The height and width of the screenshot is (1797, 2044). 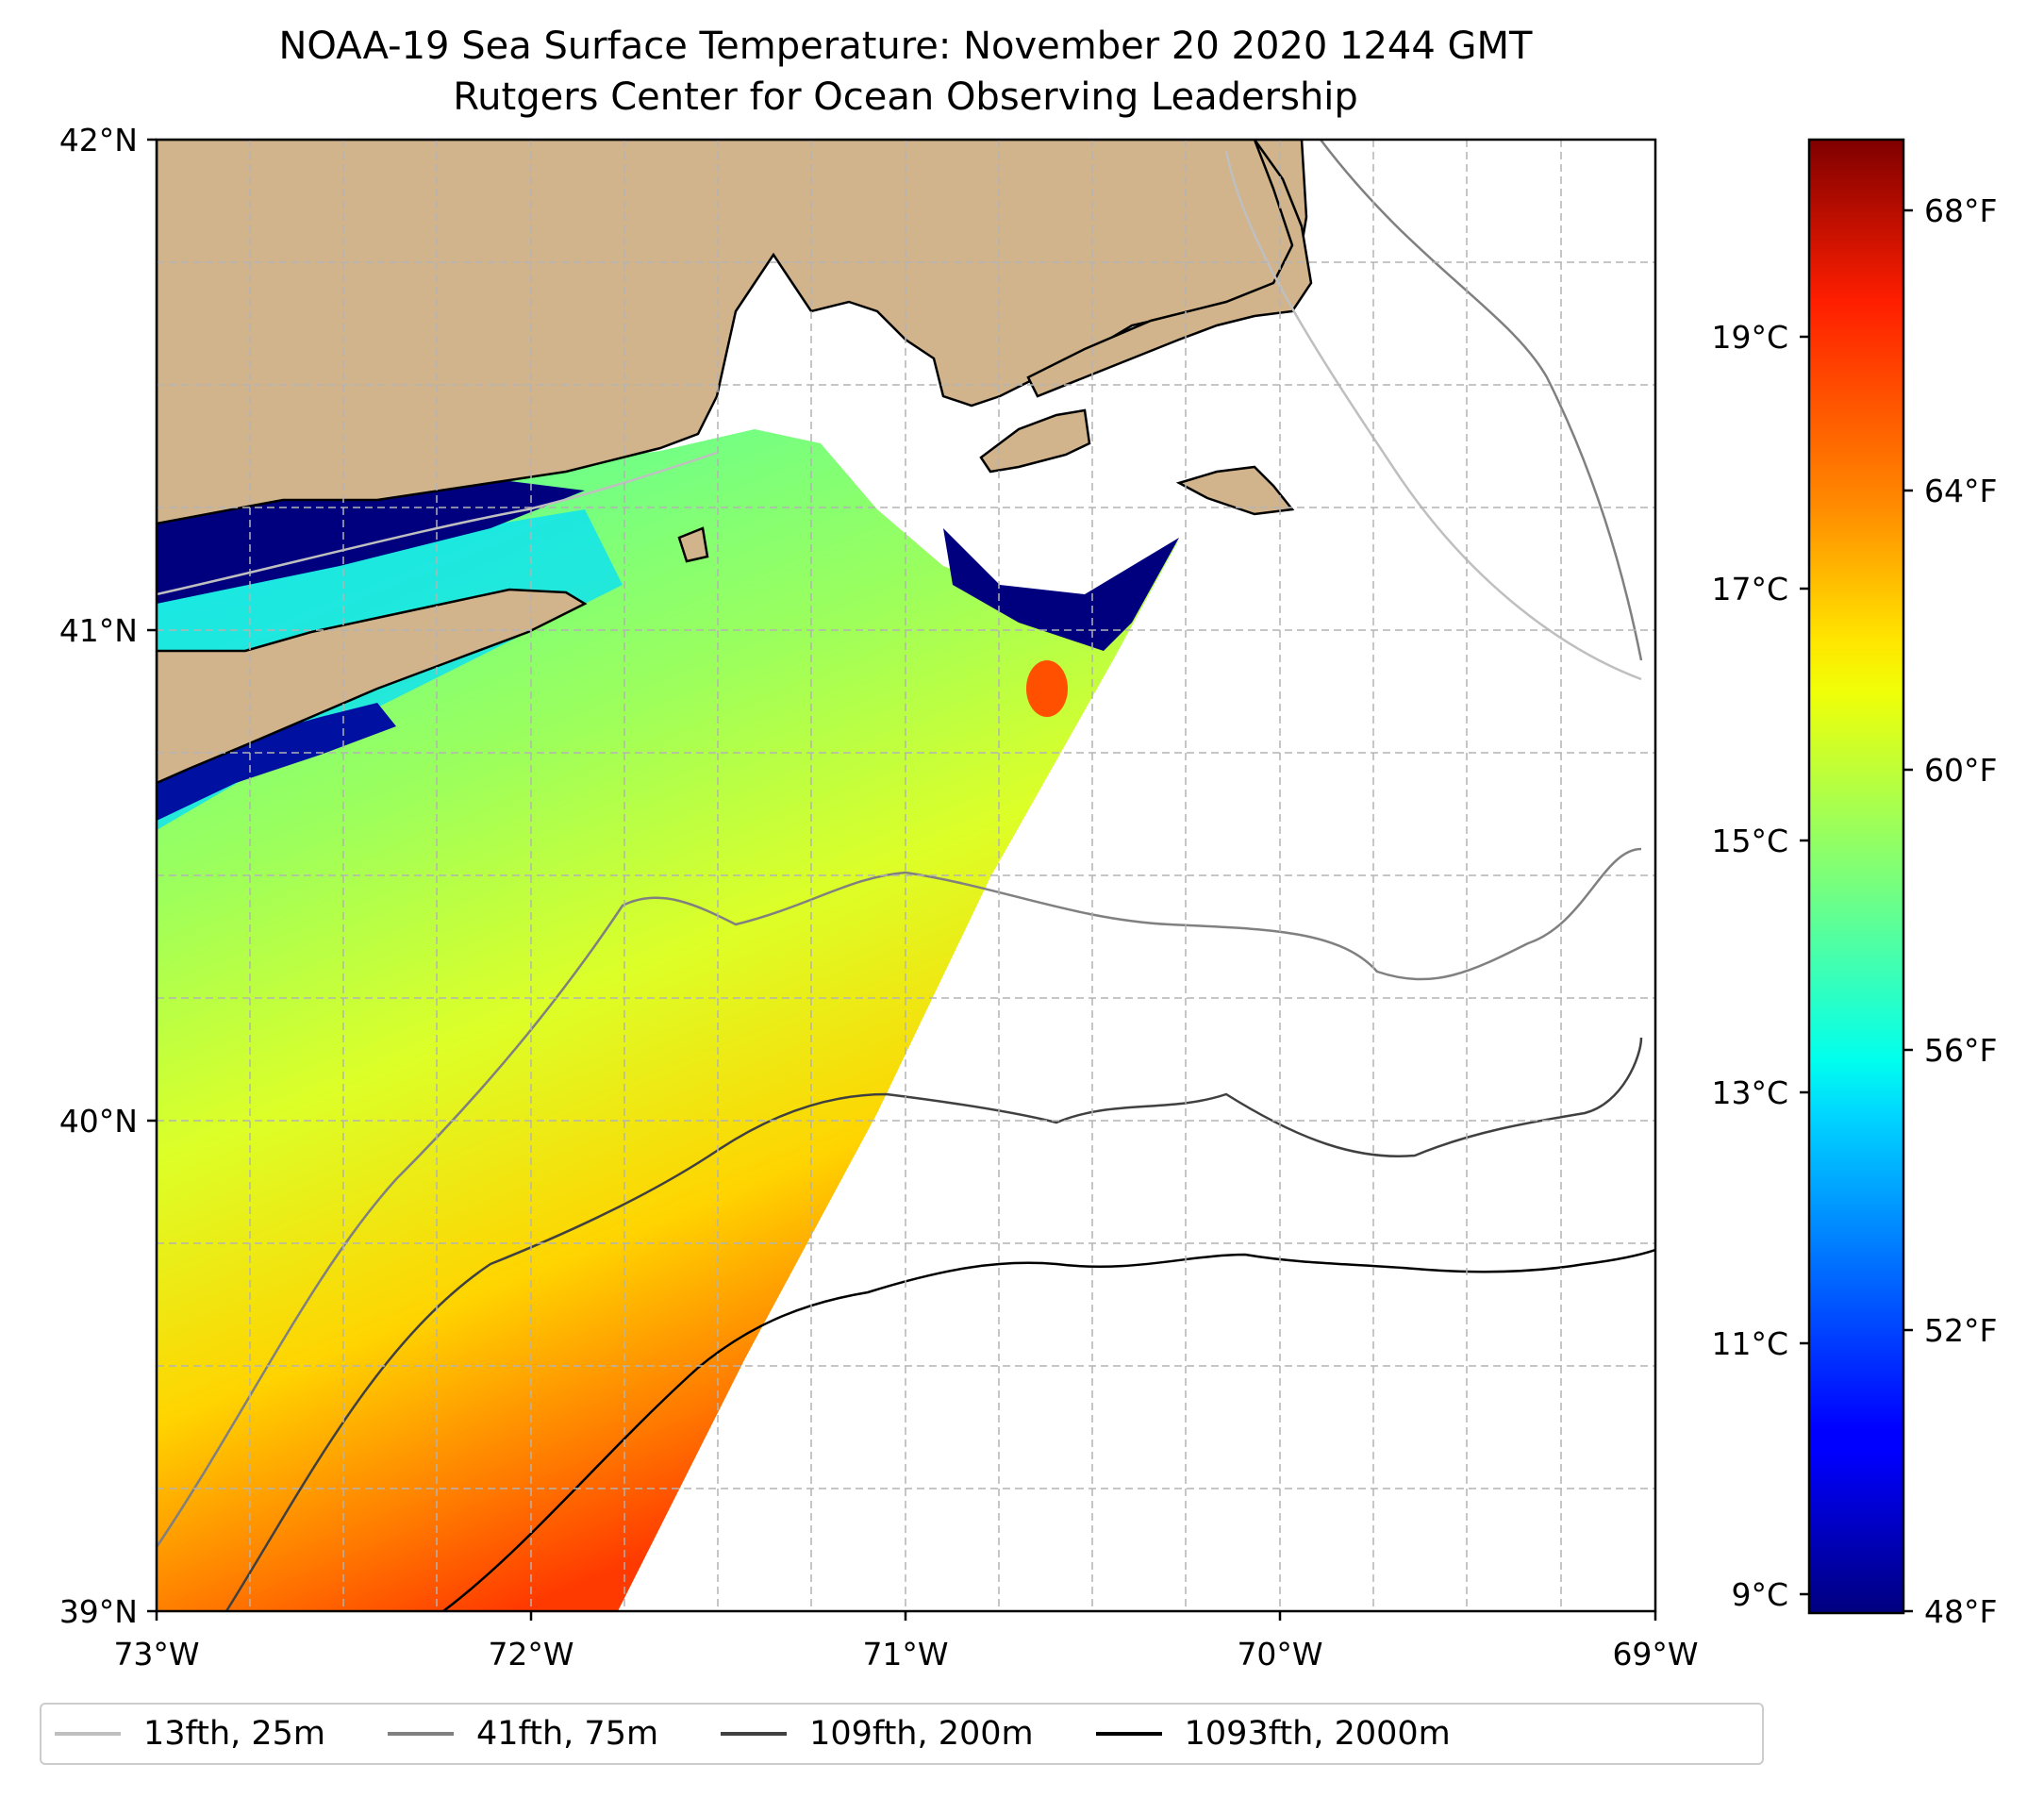 I want to click on lat-tick-41n: 41°N, so click(x=98, y=630).